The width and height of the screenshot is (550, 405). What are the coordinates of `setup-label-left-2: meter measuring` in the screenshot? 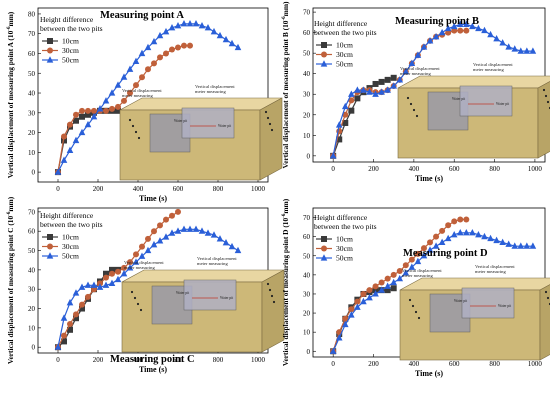 It's located at (415, 73).